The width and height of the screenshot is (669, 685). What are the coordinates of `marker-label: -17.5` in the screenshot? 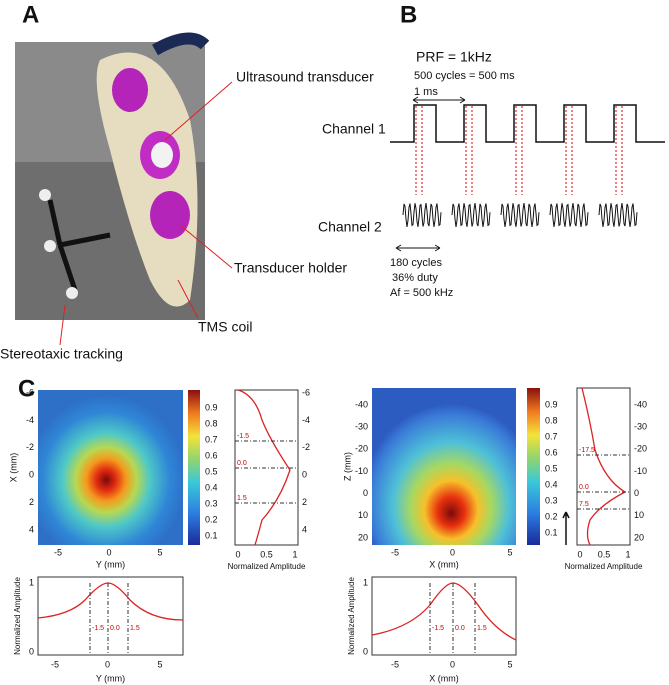 It's located at (587, 450).